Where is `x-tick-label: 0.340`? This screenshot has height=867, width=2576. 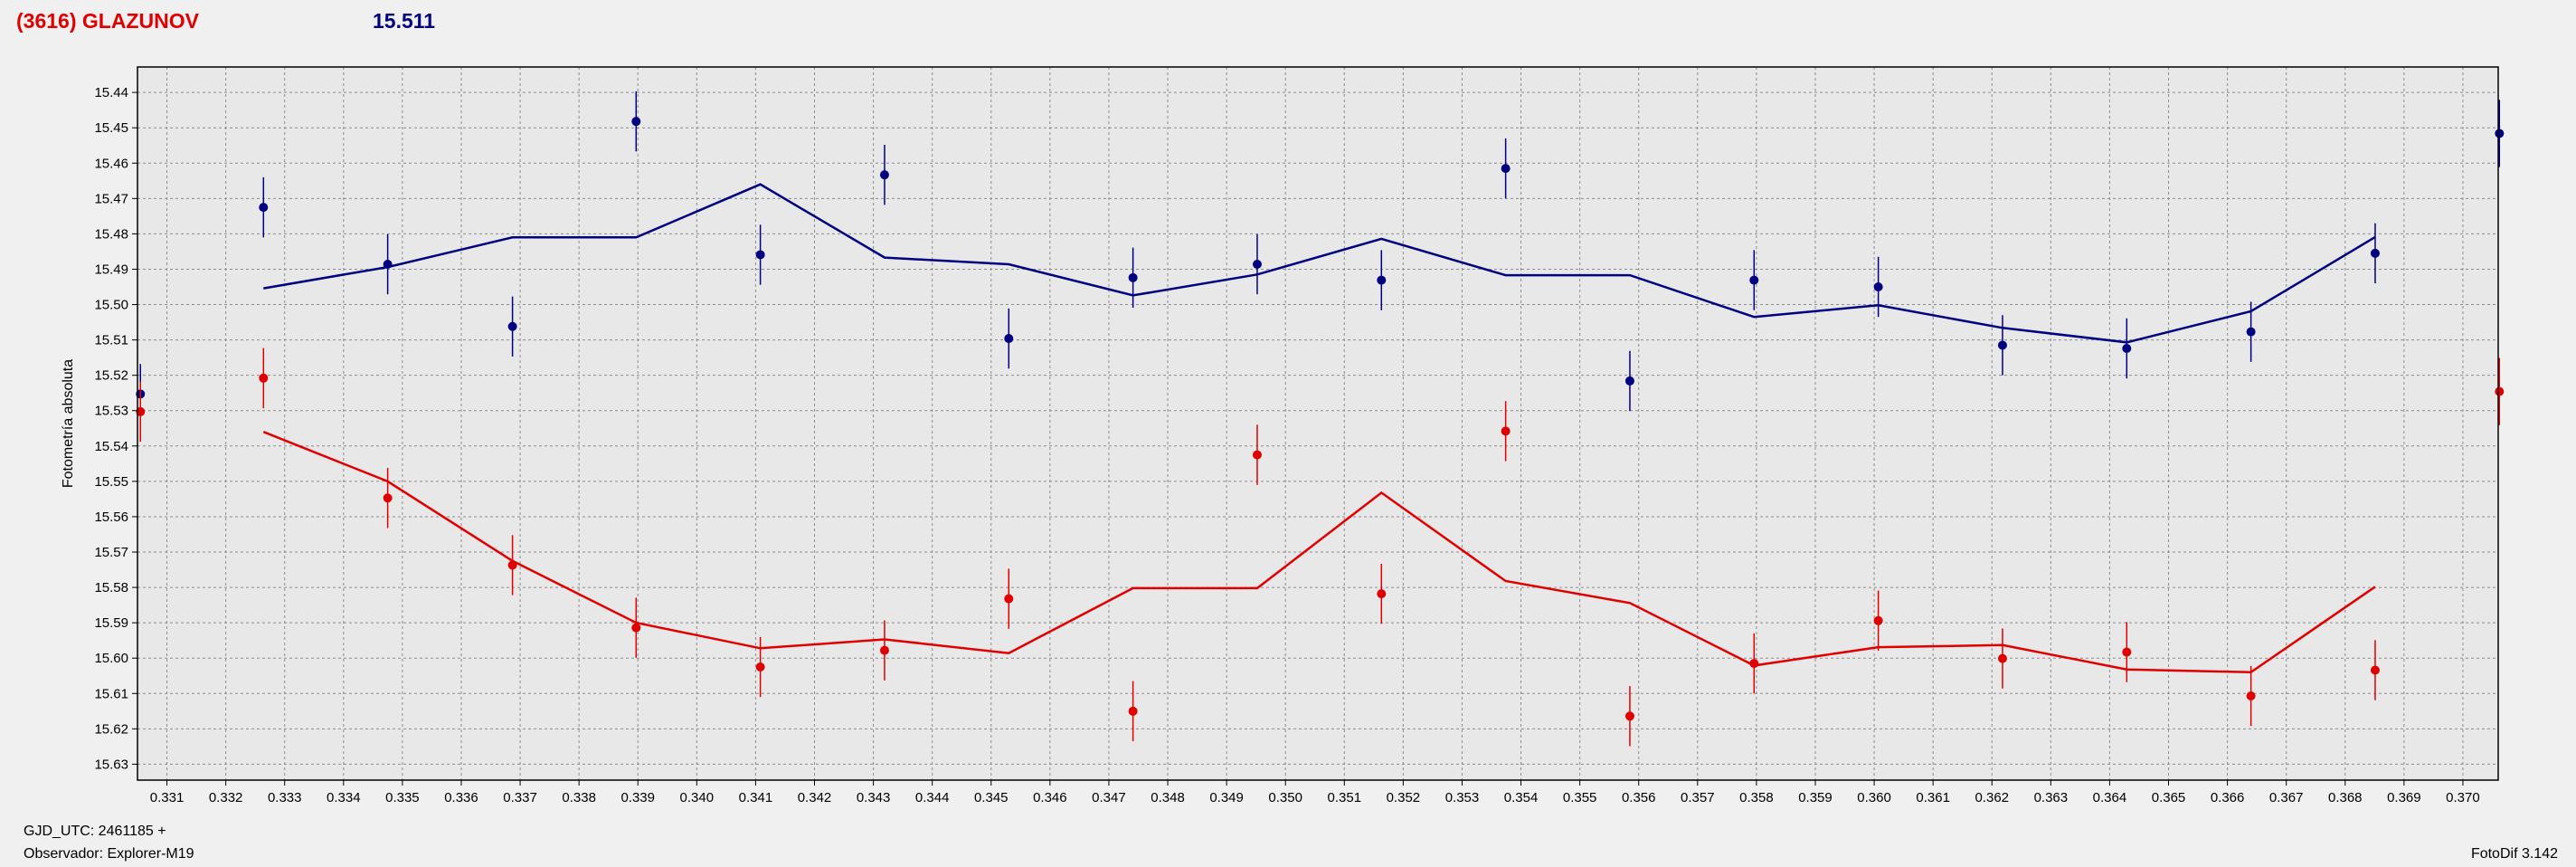 x-tick-label: 0.340 is located at coordinates (697, 797).